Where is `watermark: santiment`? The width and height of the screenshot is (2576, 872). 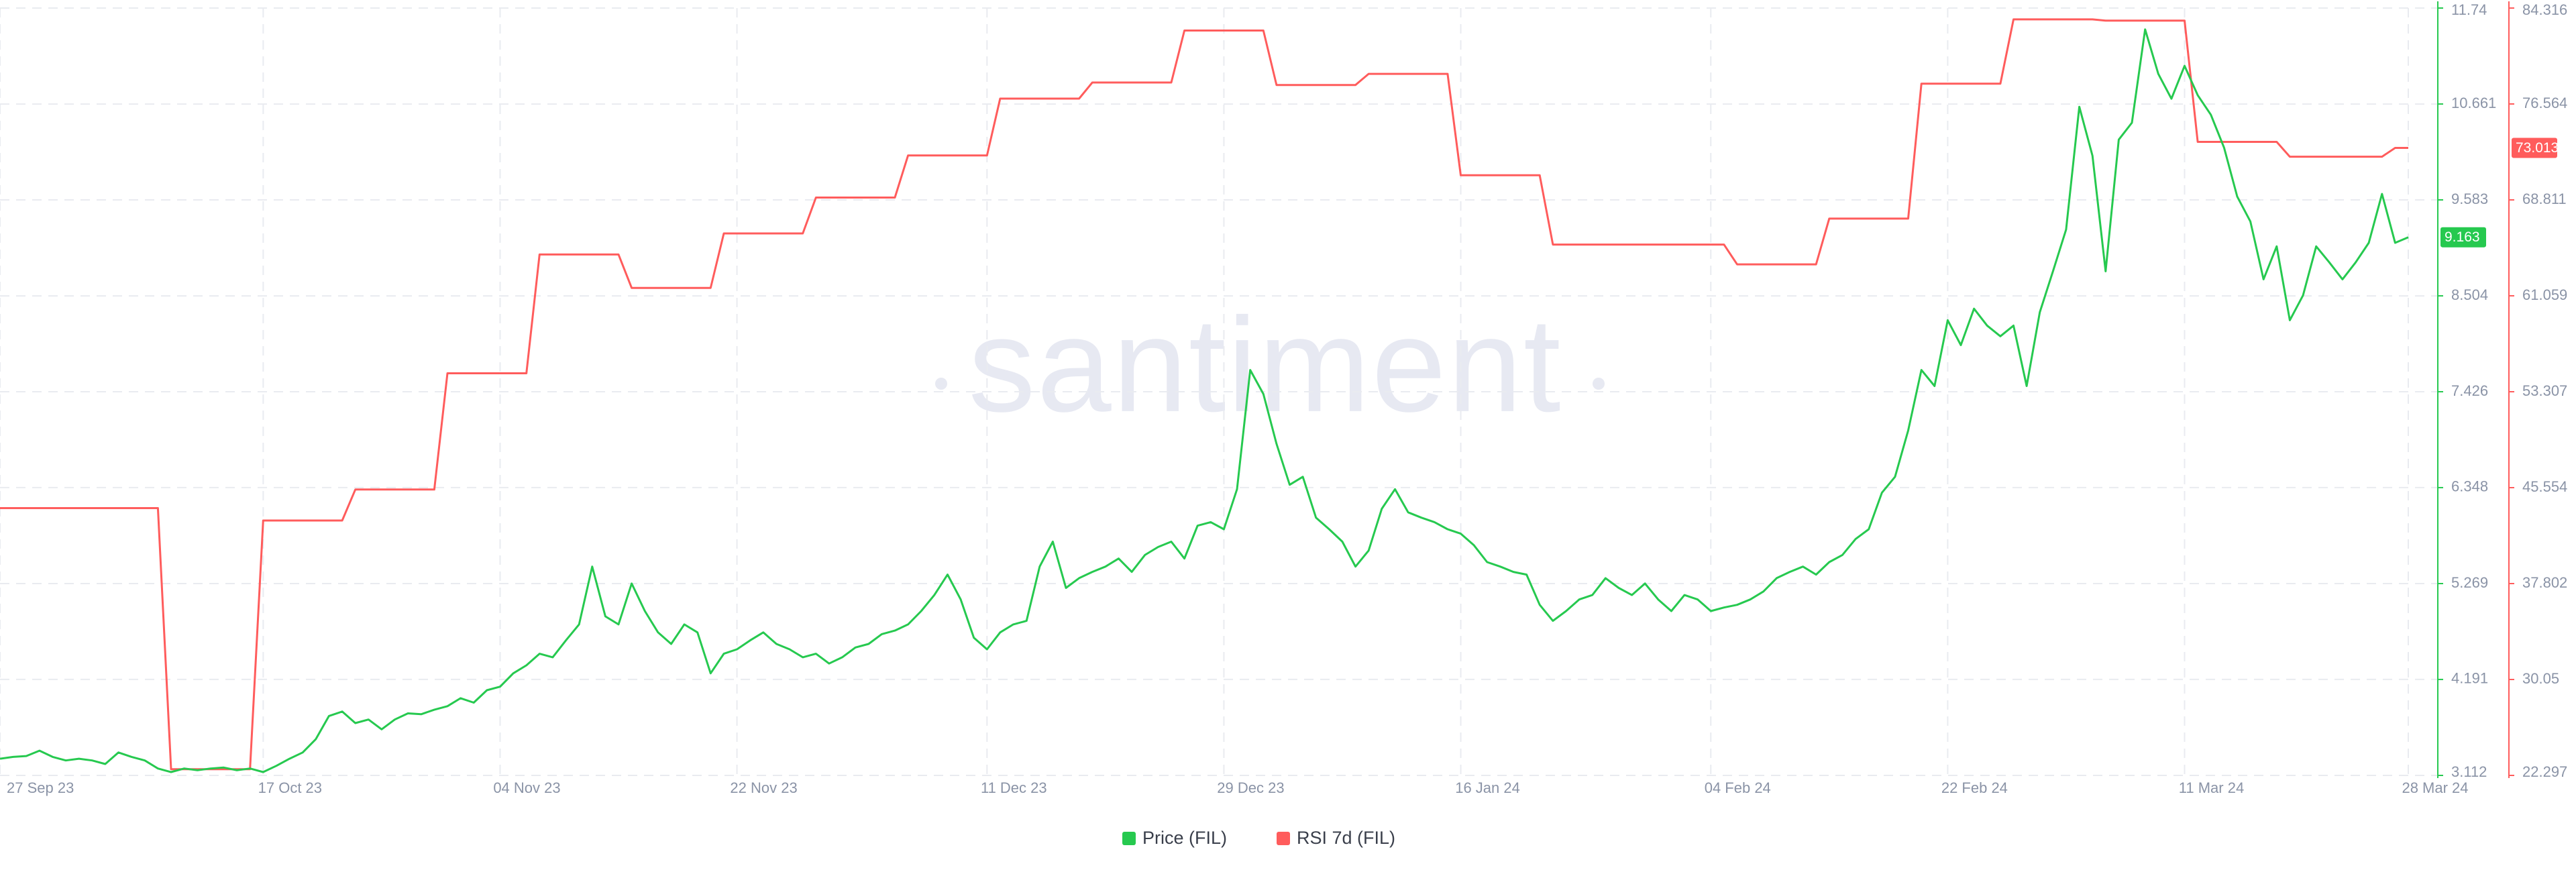
watermark: santiment is located at coordinates (1265, 365).